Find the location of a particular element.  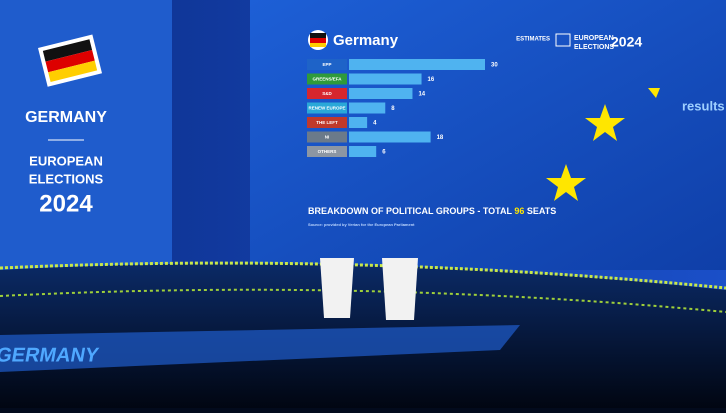

value-label: 6 is located at coordinates (384, 153).